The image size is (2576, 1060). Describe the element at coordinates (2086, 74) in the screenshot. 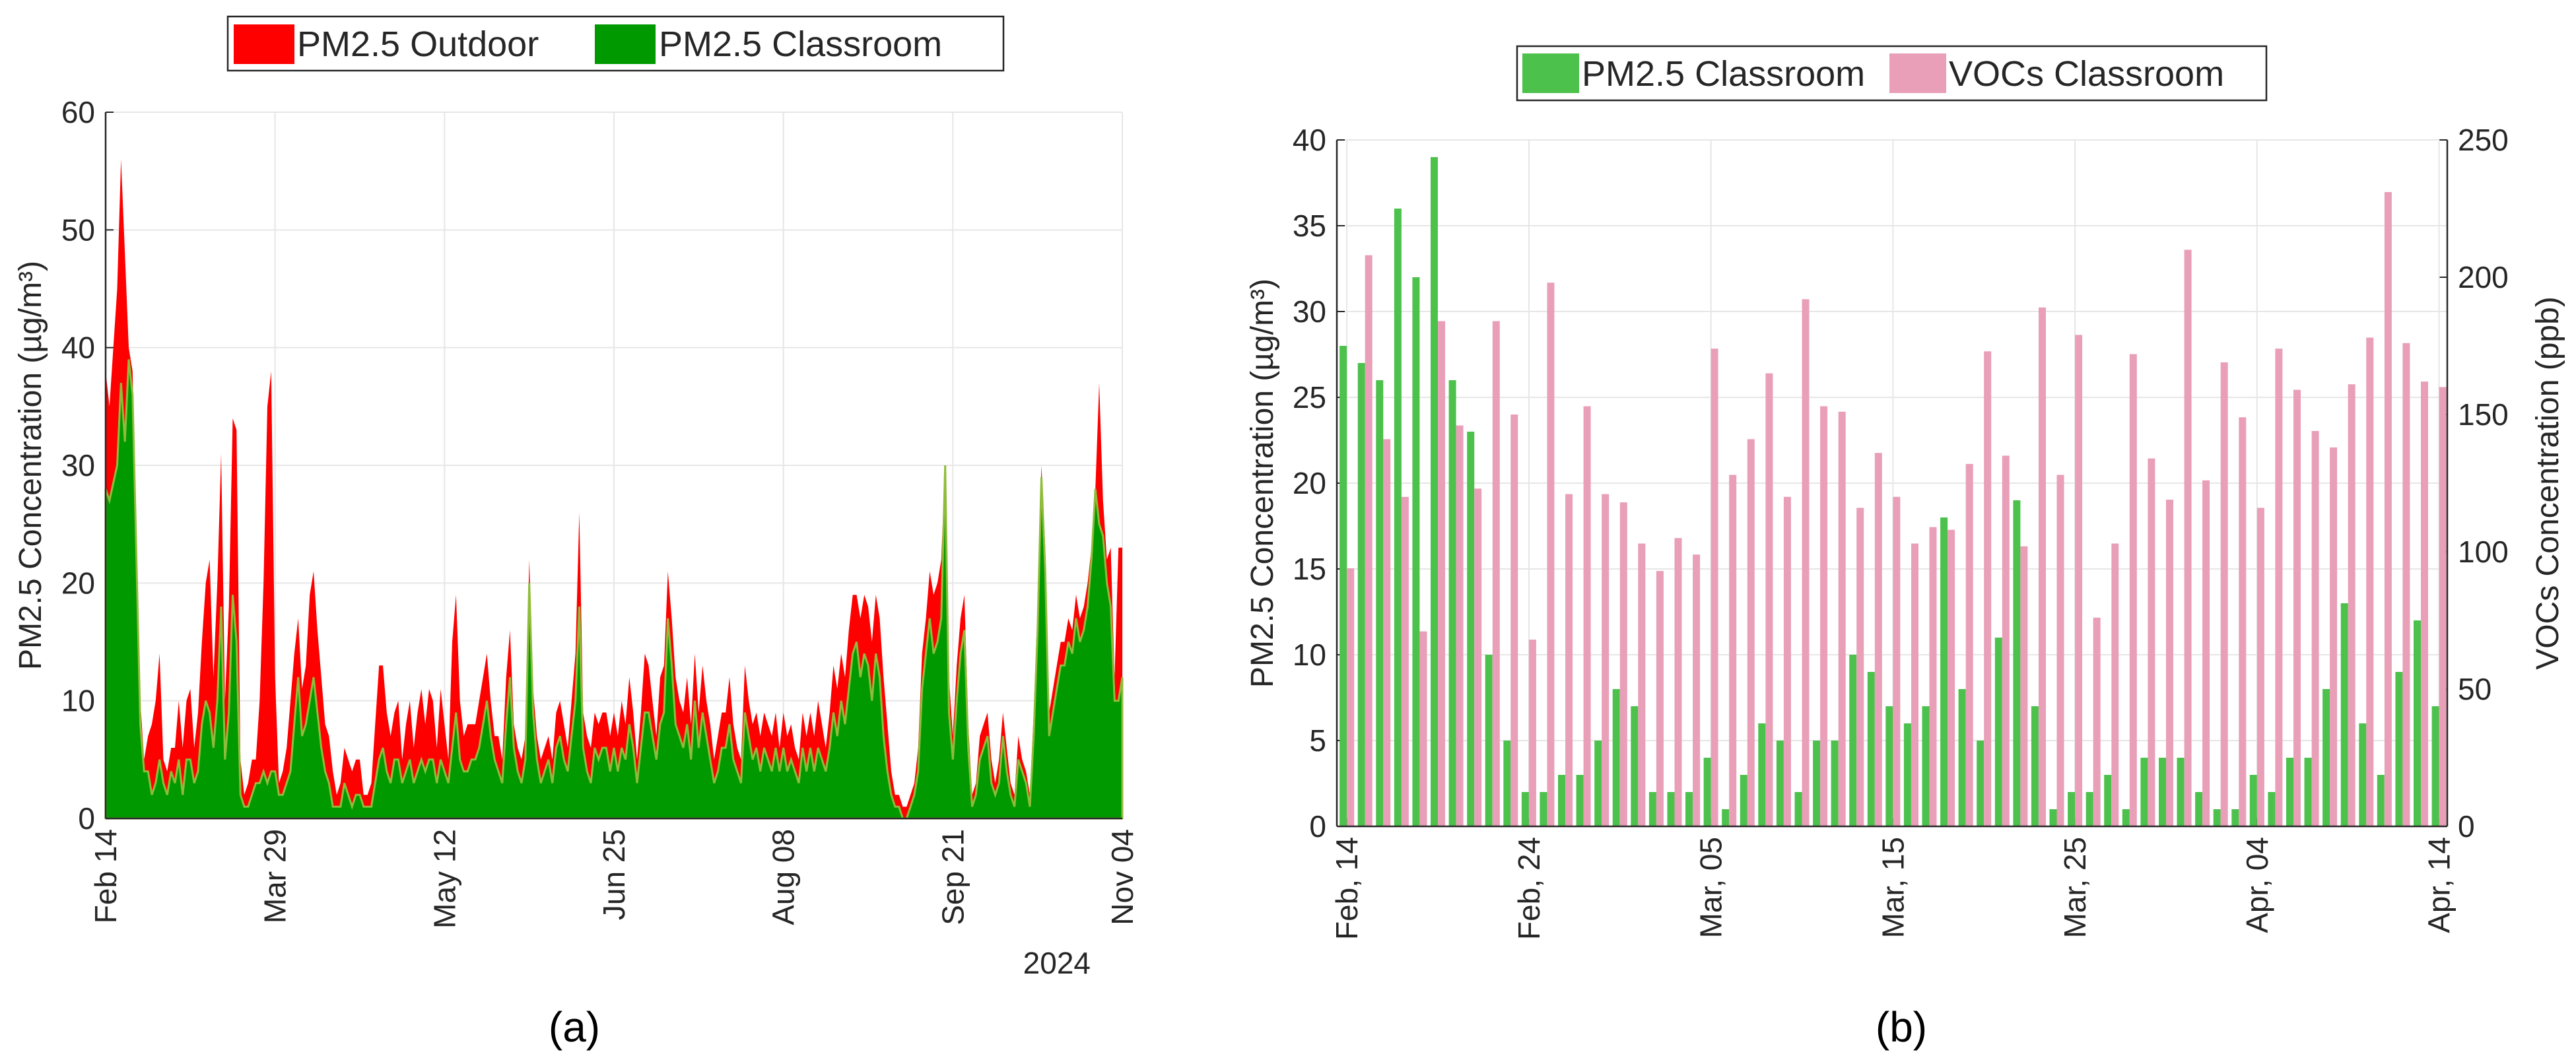

I see `legend-label-vocs-classroom: VOCs Classroom` at that location.